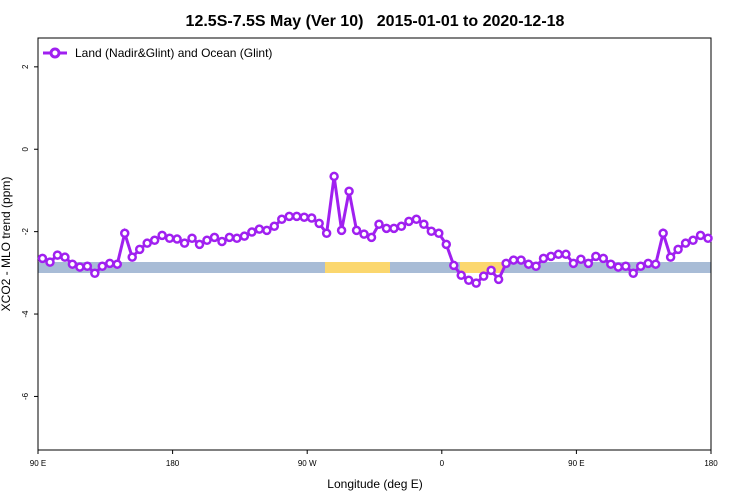  What do you see at coordinates (442, 463) in the screenshot?
I see `x-tick-label: 0` at bounding box center [442, 463].